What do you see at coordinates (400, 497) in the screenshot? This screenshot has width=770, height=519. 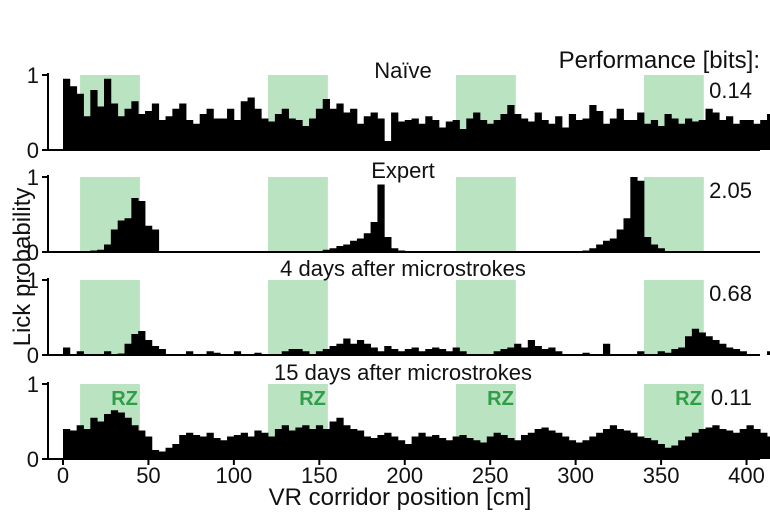 I see `x-axis-label: VR corridor position [cm]` at bounding box center [400, 497].